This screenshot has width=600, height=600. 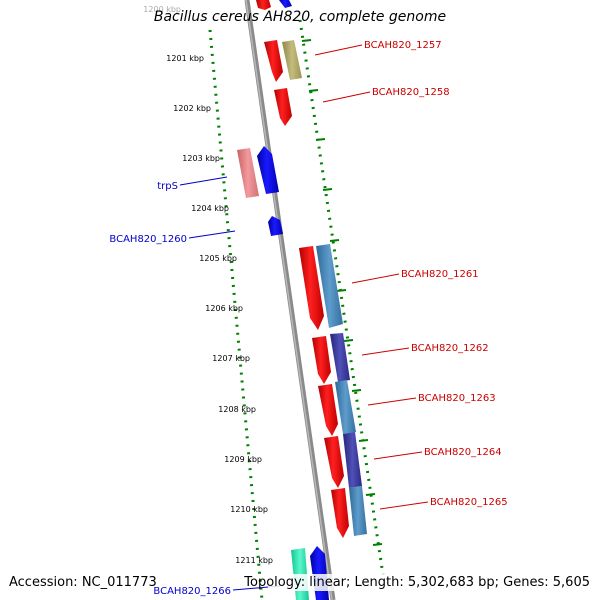 What do you see at coordinates (231, 358) in the screenshot?
I see `tick-label: 1207 kbp` at bounding box center [231, 358].